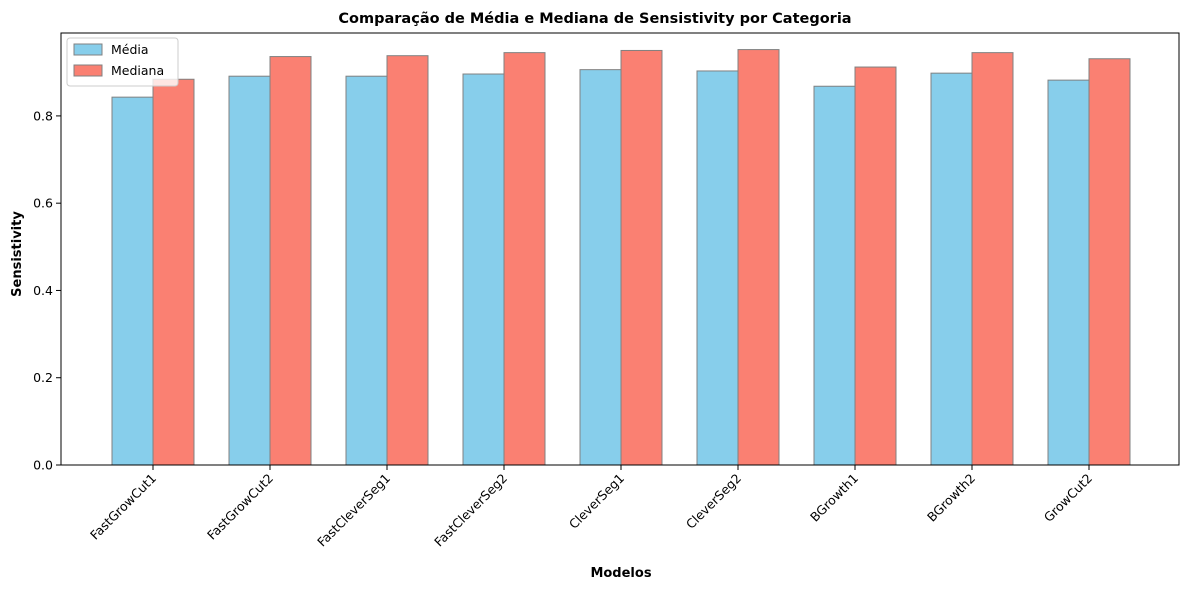 This screenshot has width=1189, height=590. Describe the element at coordinates (1109, 262) in the screenshot. I see `bar-mediana-growcut2` at that location.